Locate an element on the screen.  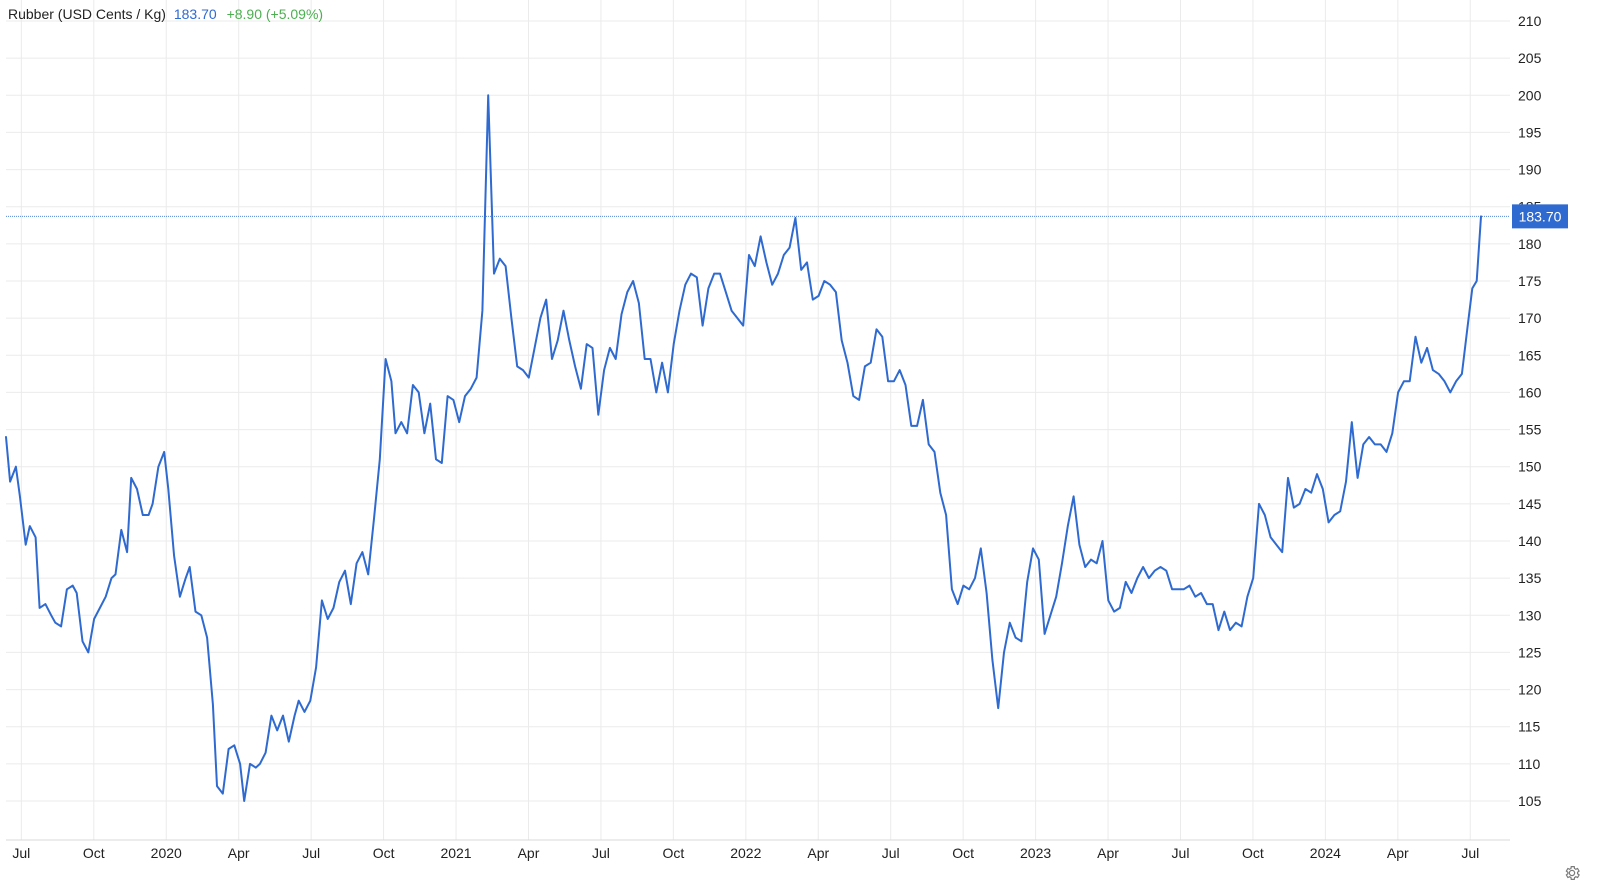
y-tick-label: 120 is located at coordinates (1530, 690).